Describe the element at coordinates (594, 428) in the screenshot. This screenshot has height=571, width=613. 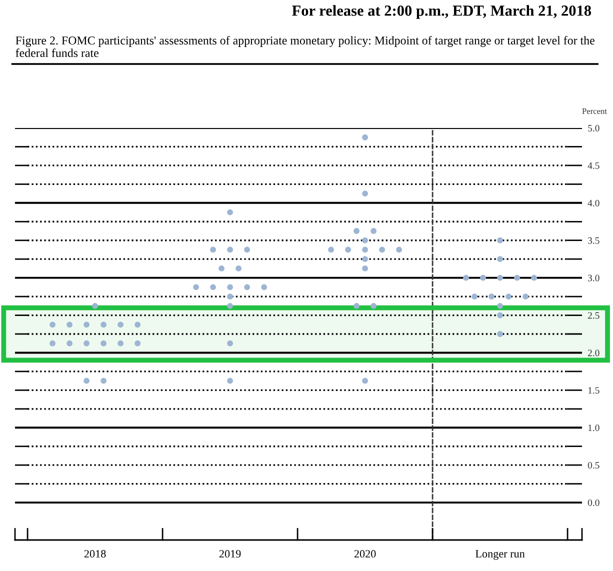
I see `y-tick-label: 1.0` at that location.